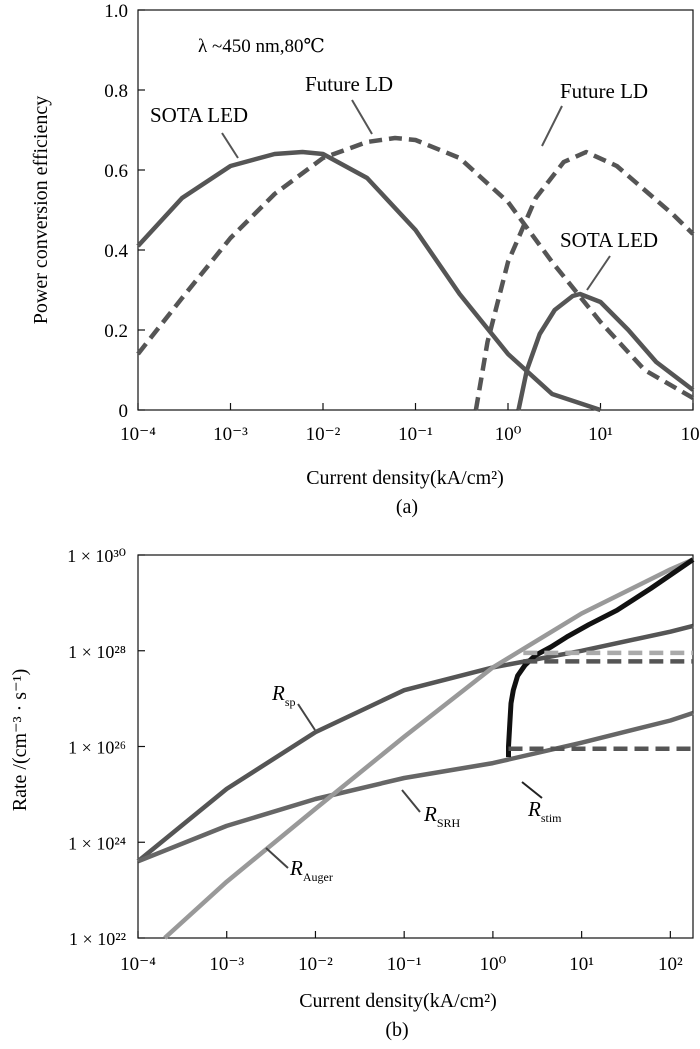 This screenshot has height=1049, width=700. What do you see at coordinates (415, 434) in the screenshot?
I see `panel-a-x-tick-label: 10⁻¹` at bounding box center [415, 434].